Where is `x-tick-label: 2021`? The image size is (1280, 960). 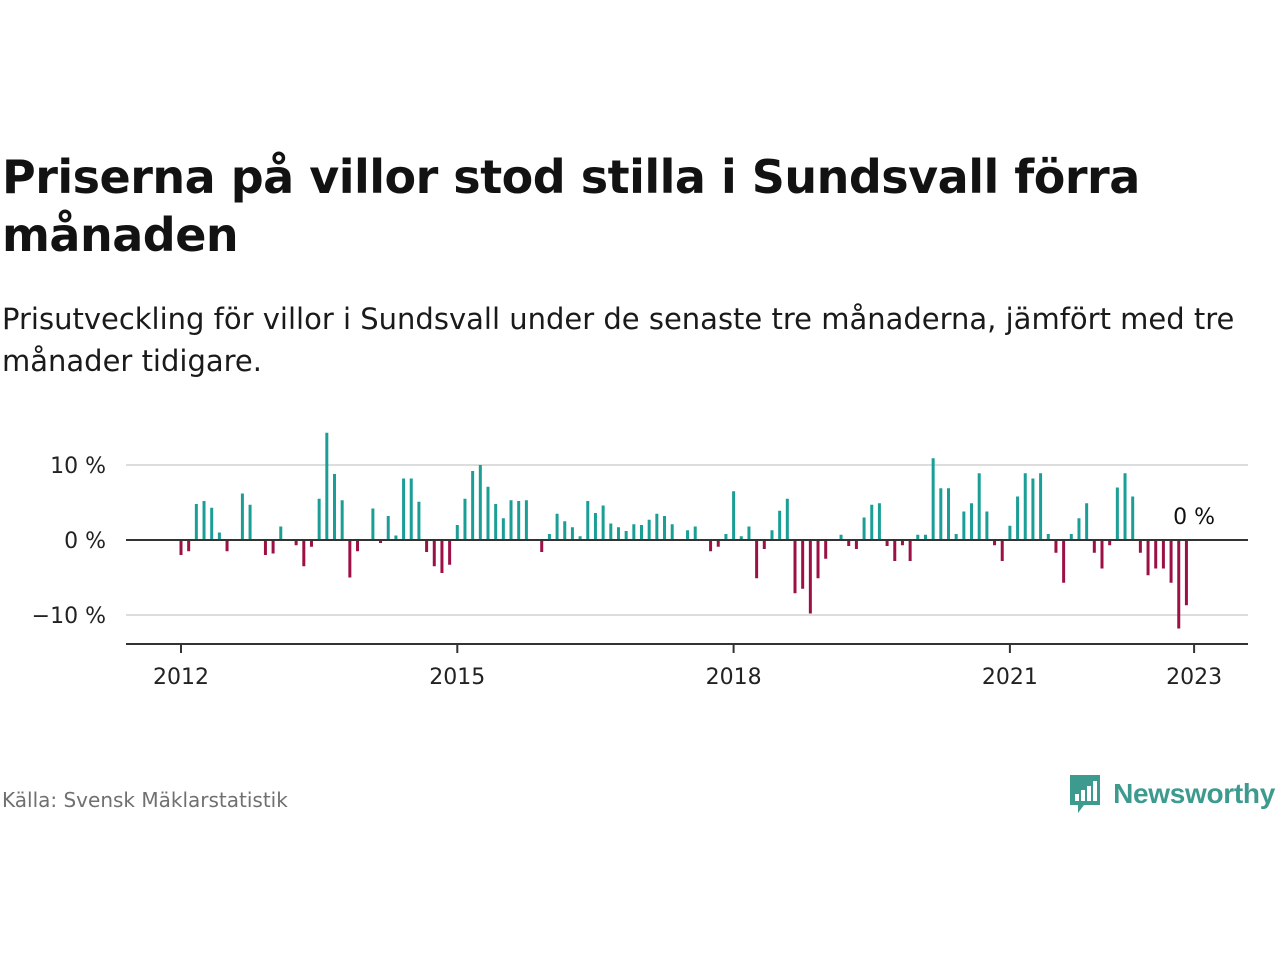
x-tick-label: 2021 is located at coordinates (1010, 677).